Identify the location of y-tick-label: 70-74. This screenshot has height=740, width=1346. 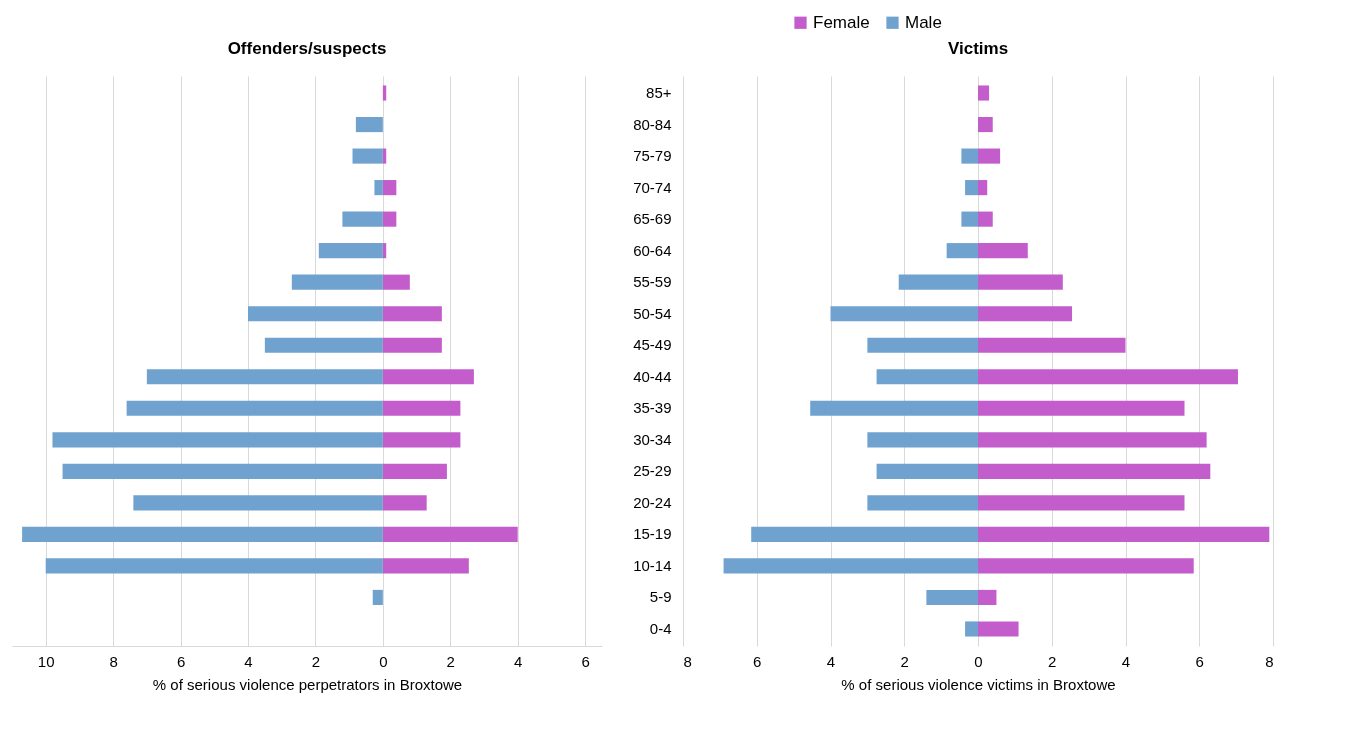
(652, 187).